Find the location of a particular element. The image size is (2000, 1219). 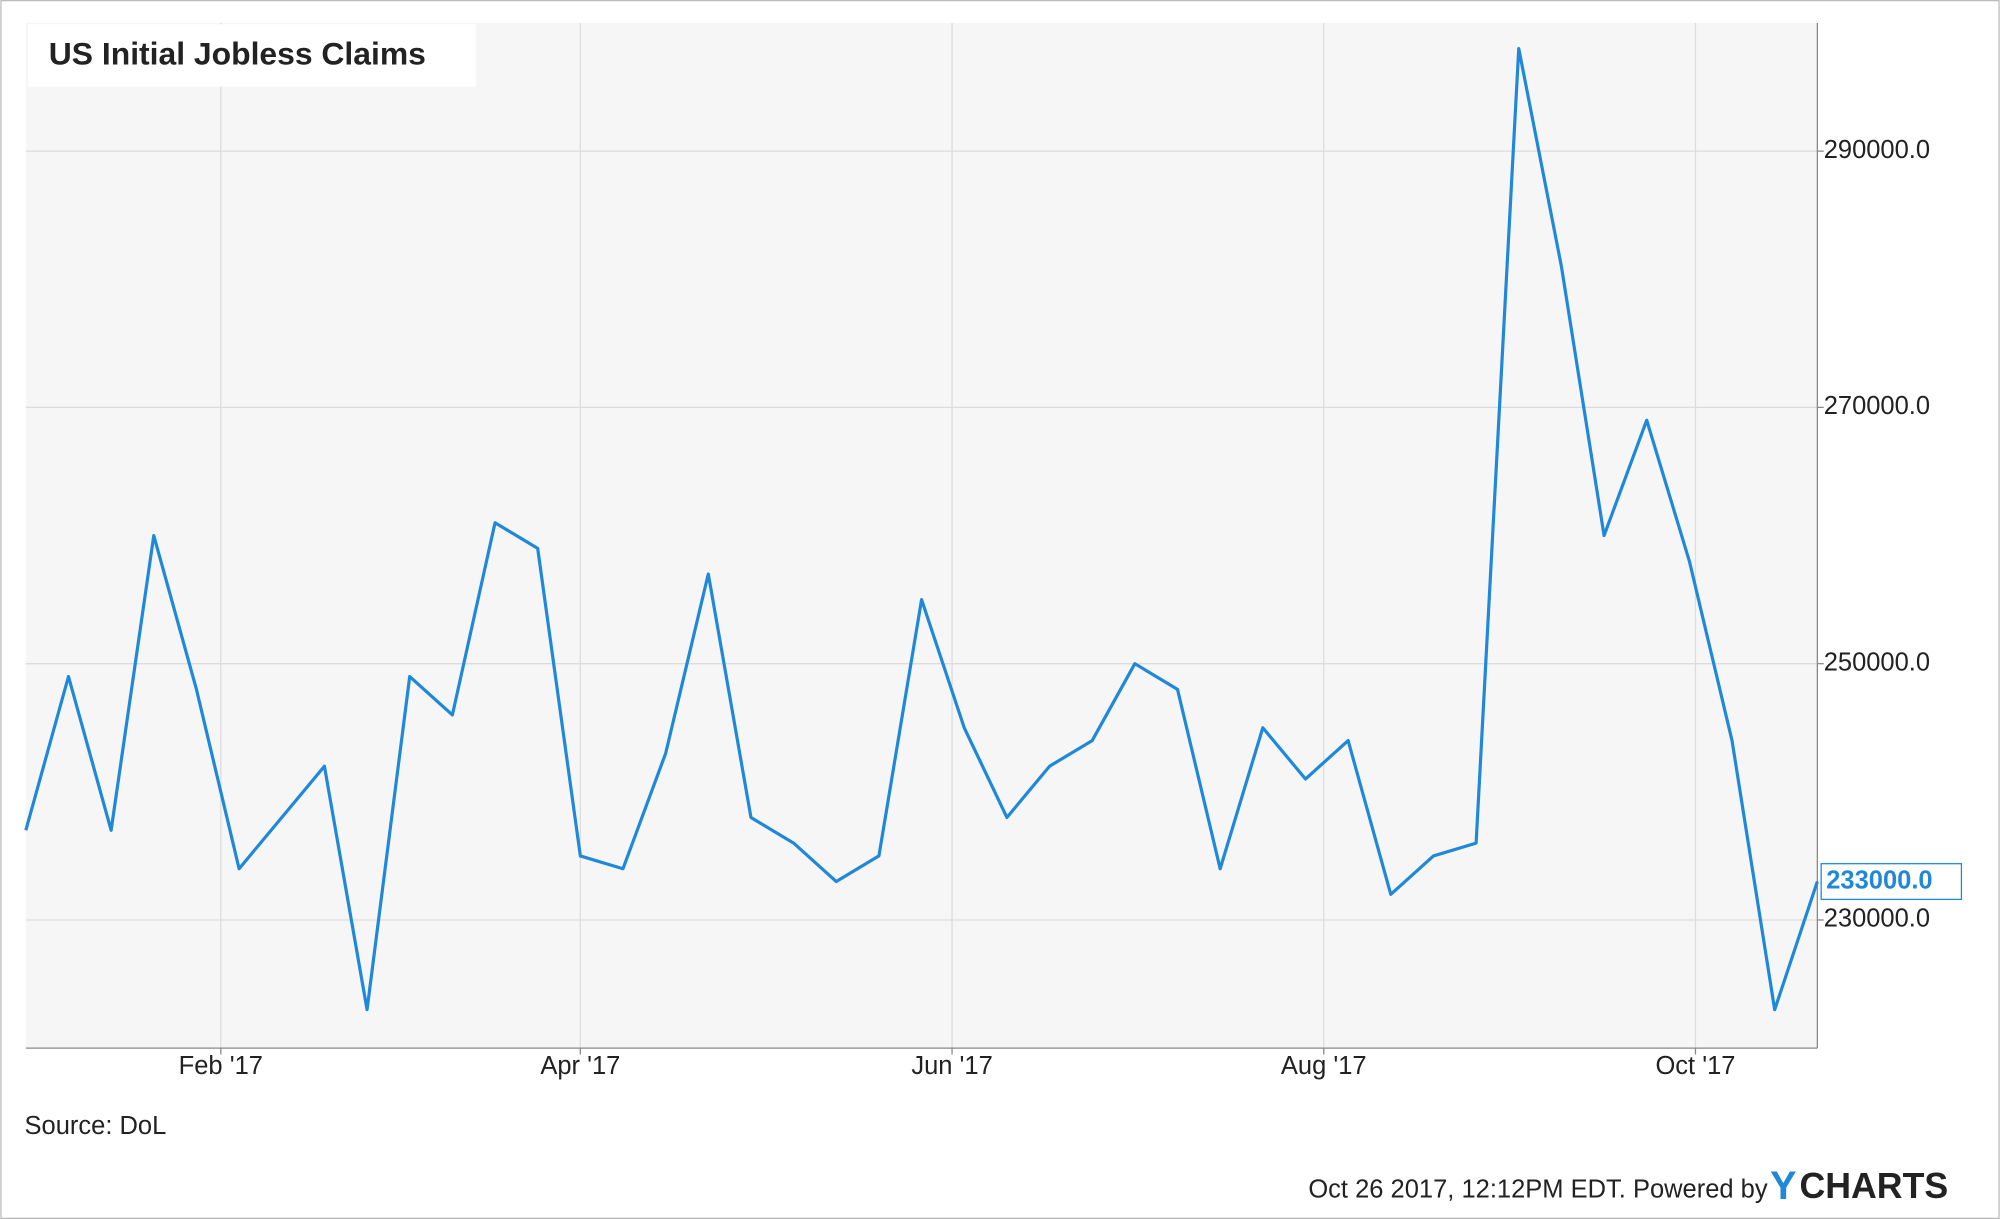

logo-rest: CHARTS is located at coordinates (1873, 1186).